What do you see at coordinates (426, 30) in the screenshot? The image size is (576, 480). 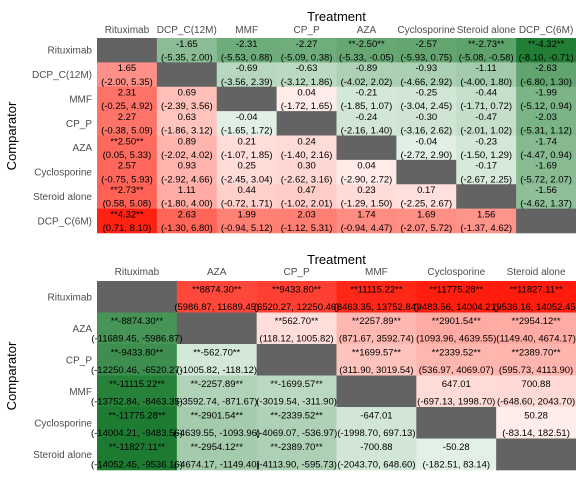 I see `x-tick-label: Cyclosporine` at bounding box center [426, 30].